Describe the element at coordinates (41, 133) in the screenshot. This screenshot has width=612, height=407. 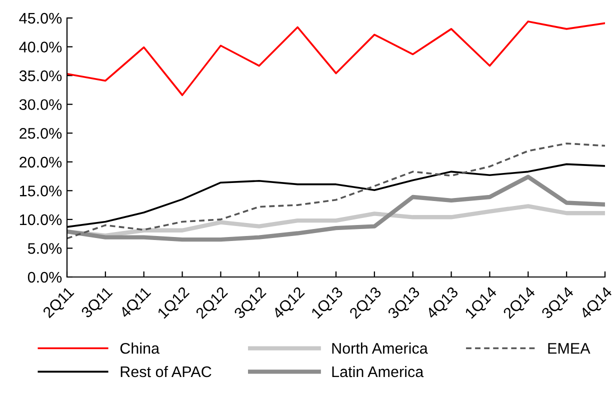
I see `y-tick-label: 25.0%` at that location.